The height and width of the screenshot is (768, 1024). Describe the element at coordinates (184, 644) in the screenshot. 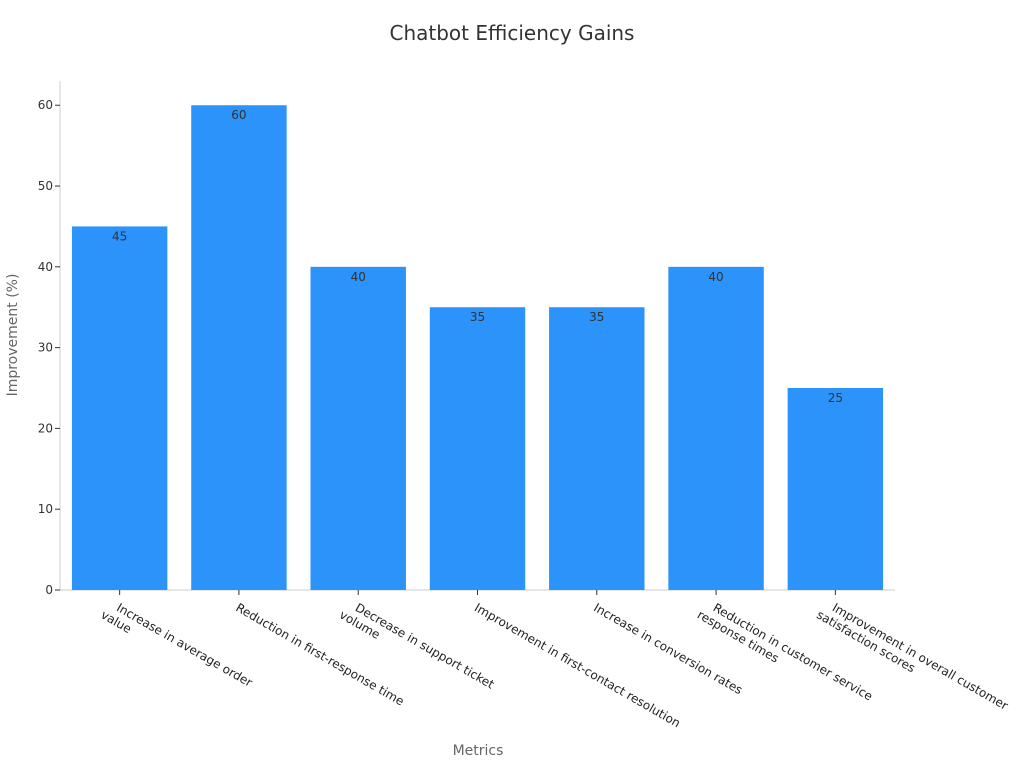

I see `category-label-line: Increase in average order` at that location.